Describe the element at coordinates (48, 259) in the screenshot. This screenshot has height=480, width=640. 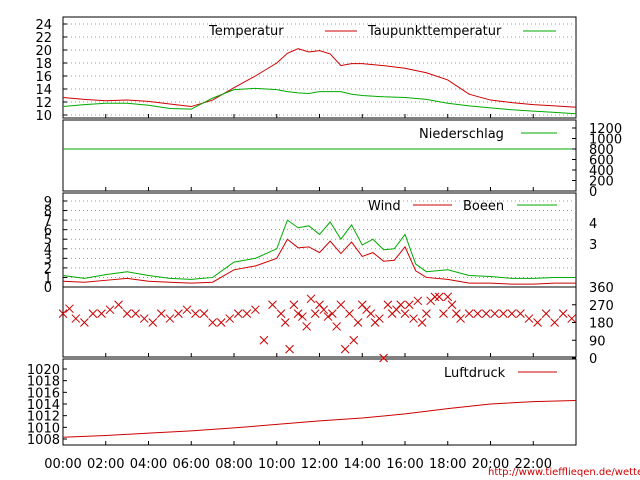
I see `wind-tick-label: 3` at that location.